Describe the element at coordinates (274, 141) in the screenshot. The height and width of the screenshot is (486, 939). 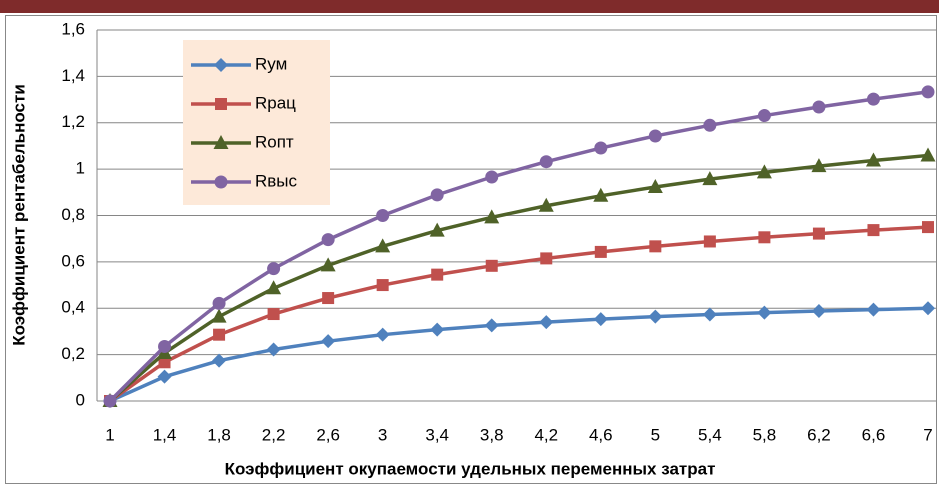
I see `legend-label: Rопт` at that location.